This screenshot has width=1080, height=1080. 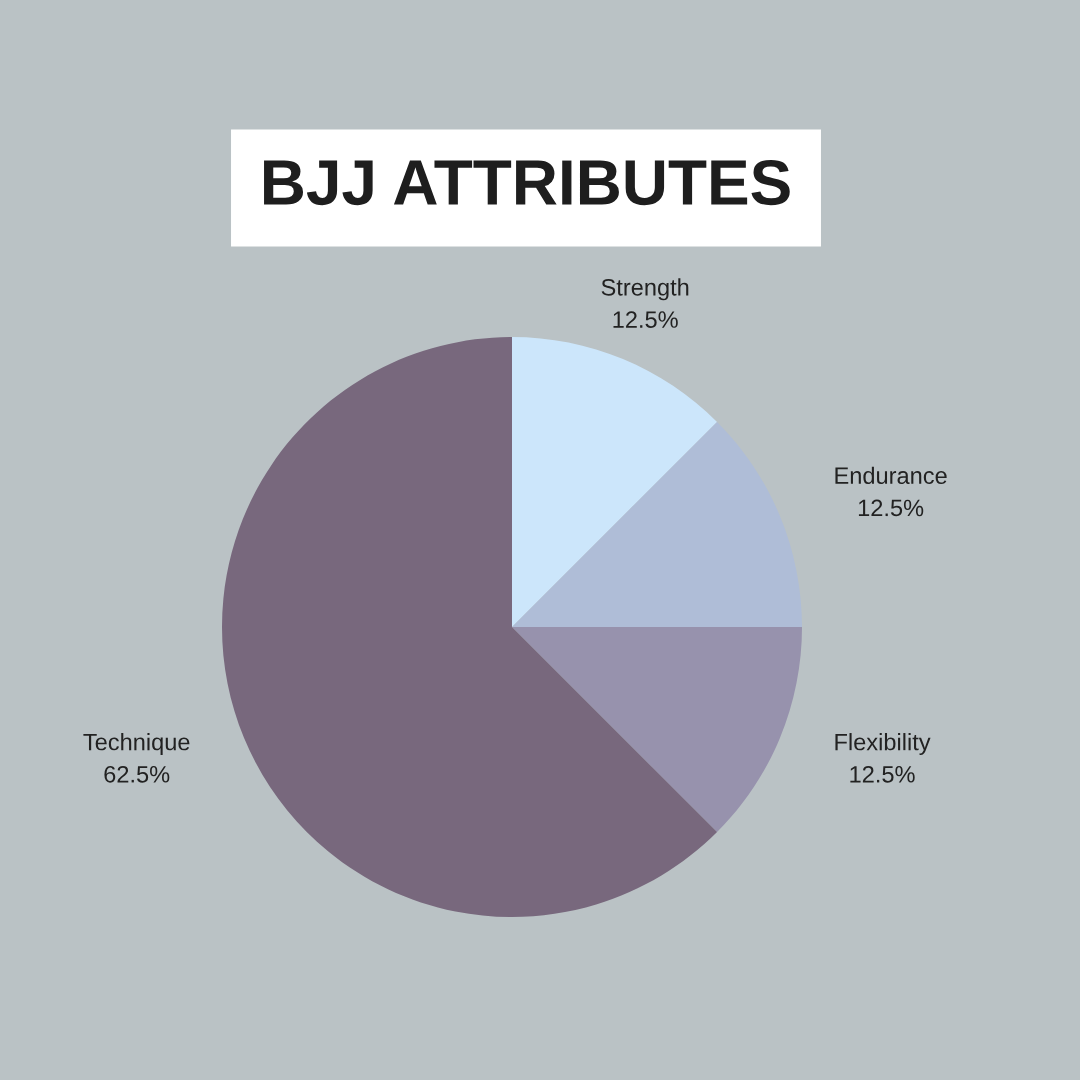 I want to click on data-label: 62.5%, so click(x=137, y=774).